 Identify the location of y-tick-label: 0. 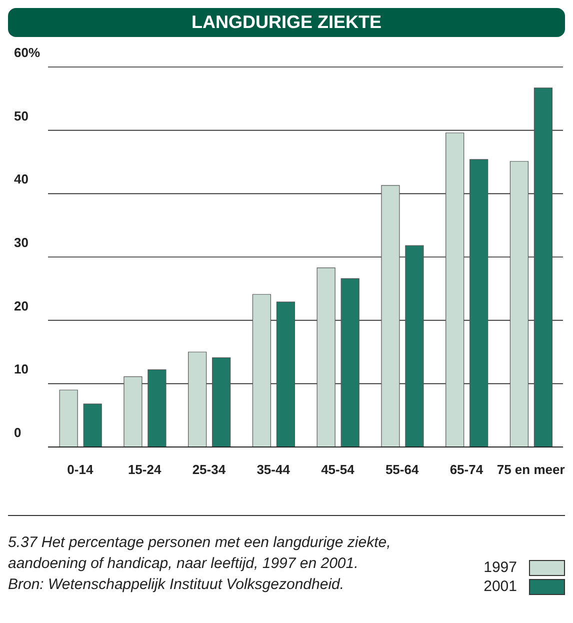
(18, 432).